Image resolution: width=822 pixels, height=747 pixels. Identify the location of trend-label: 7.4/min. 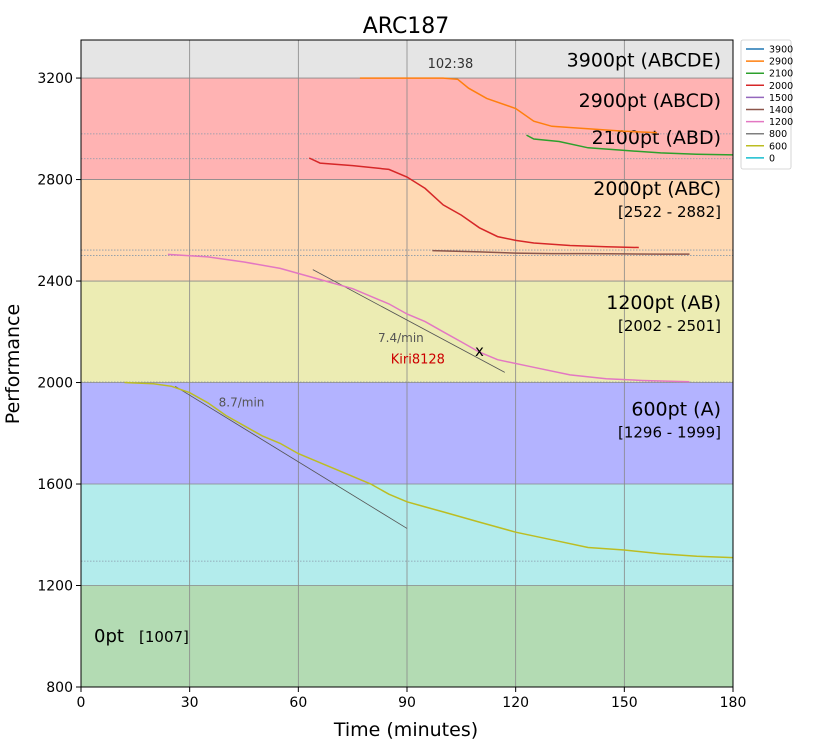
(401, 338).